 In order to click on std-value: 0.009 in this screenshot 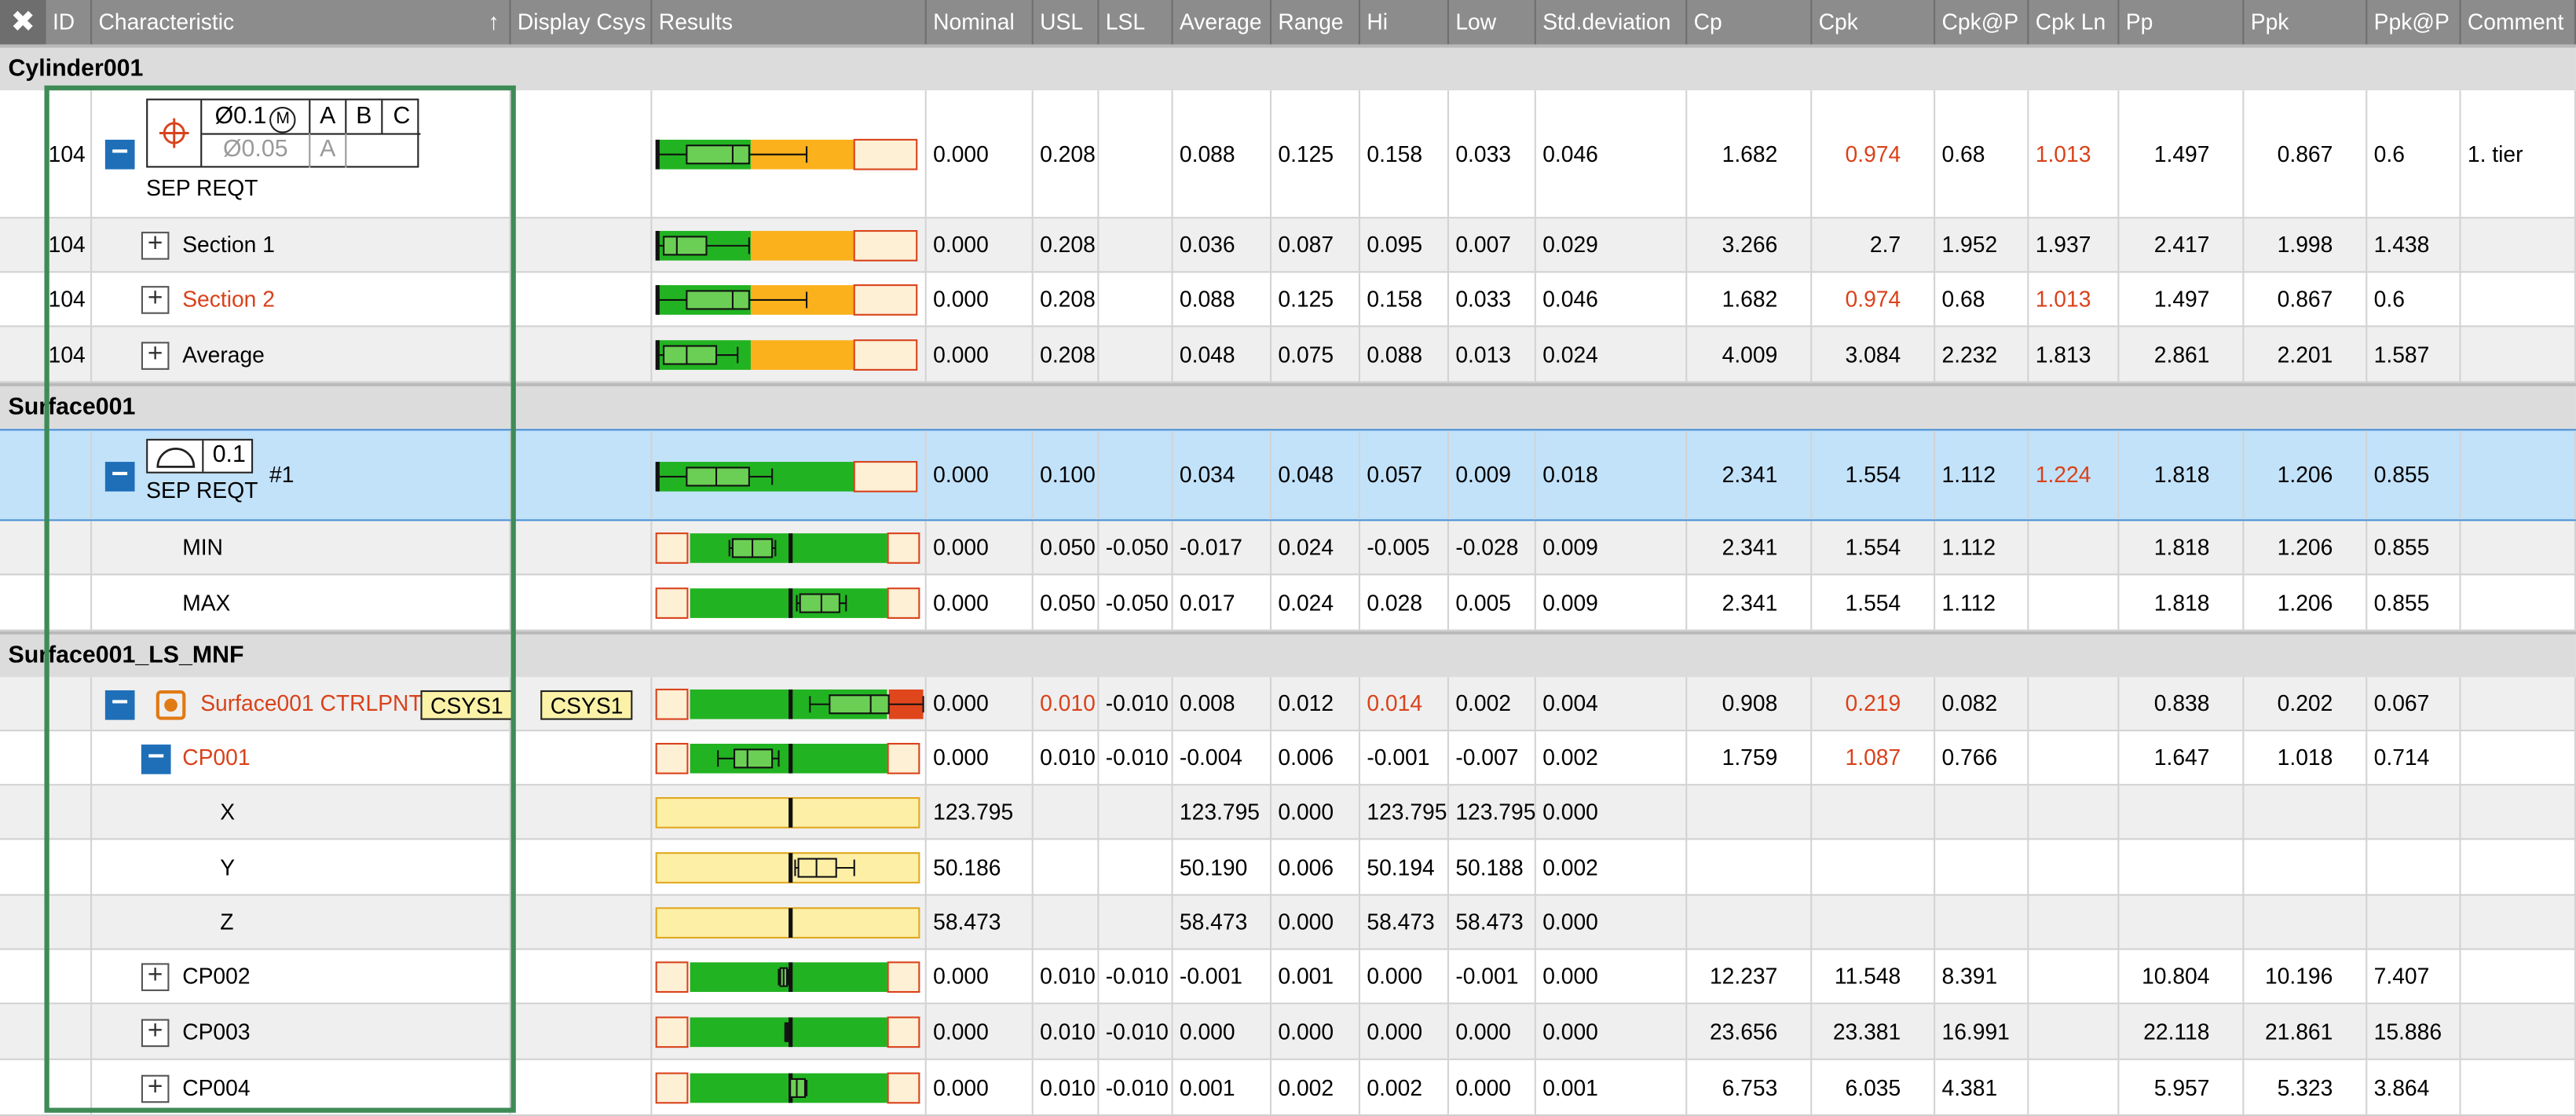, I will do `click(1570, 602)`.